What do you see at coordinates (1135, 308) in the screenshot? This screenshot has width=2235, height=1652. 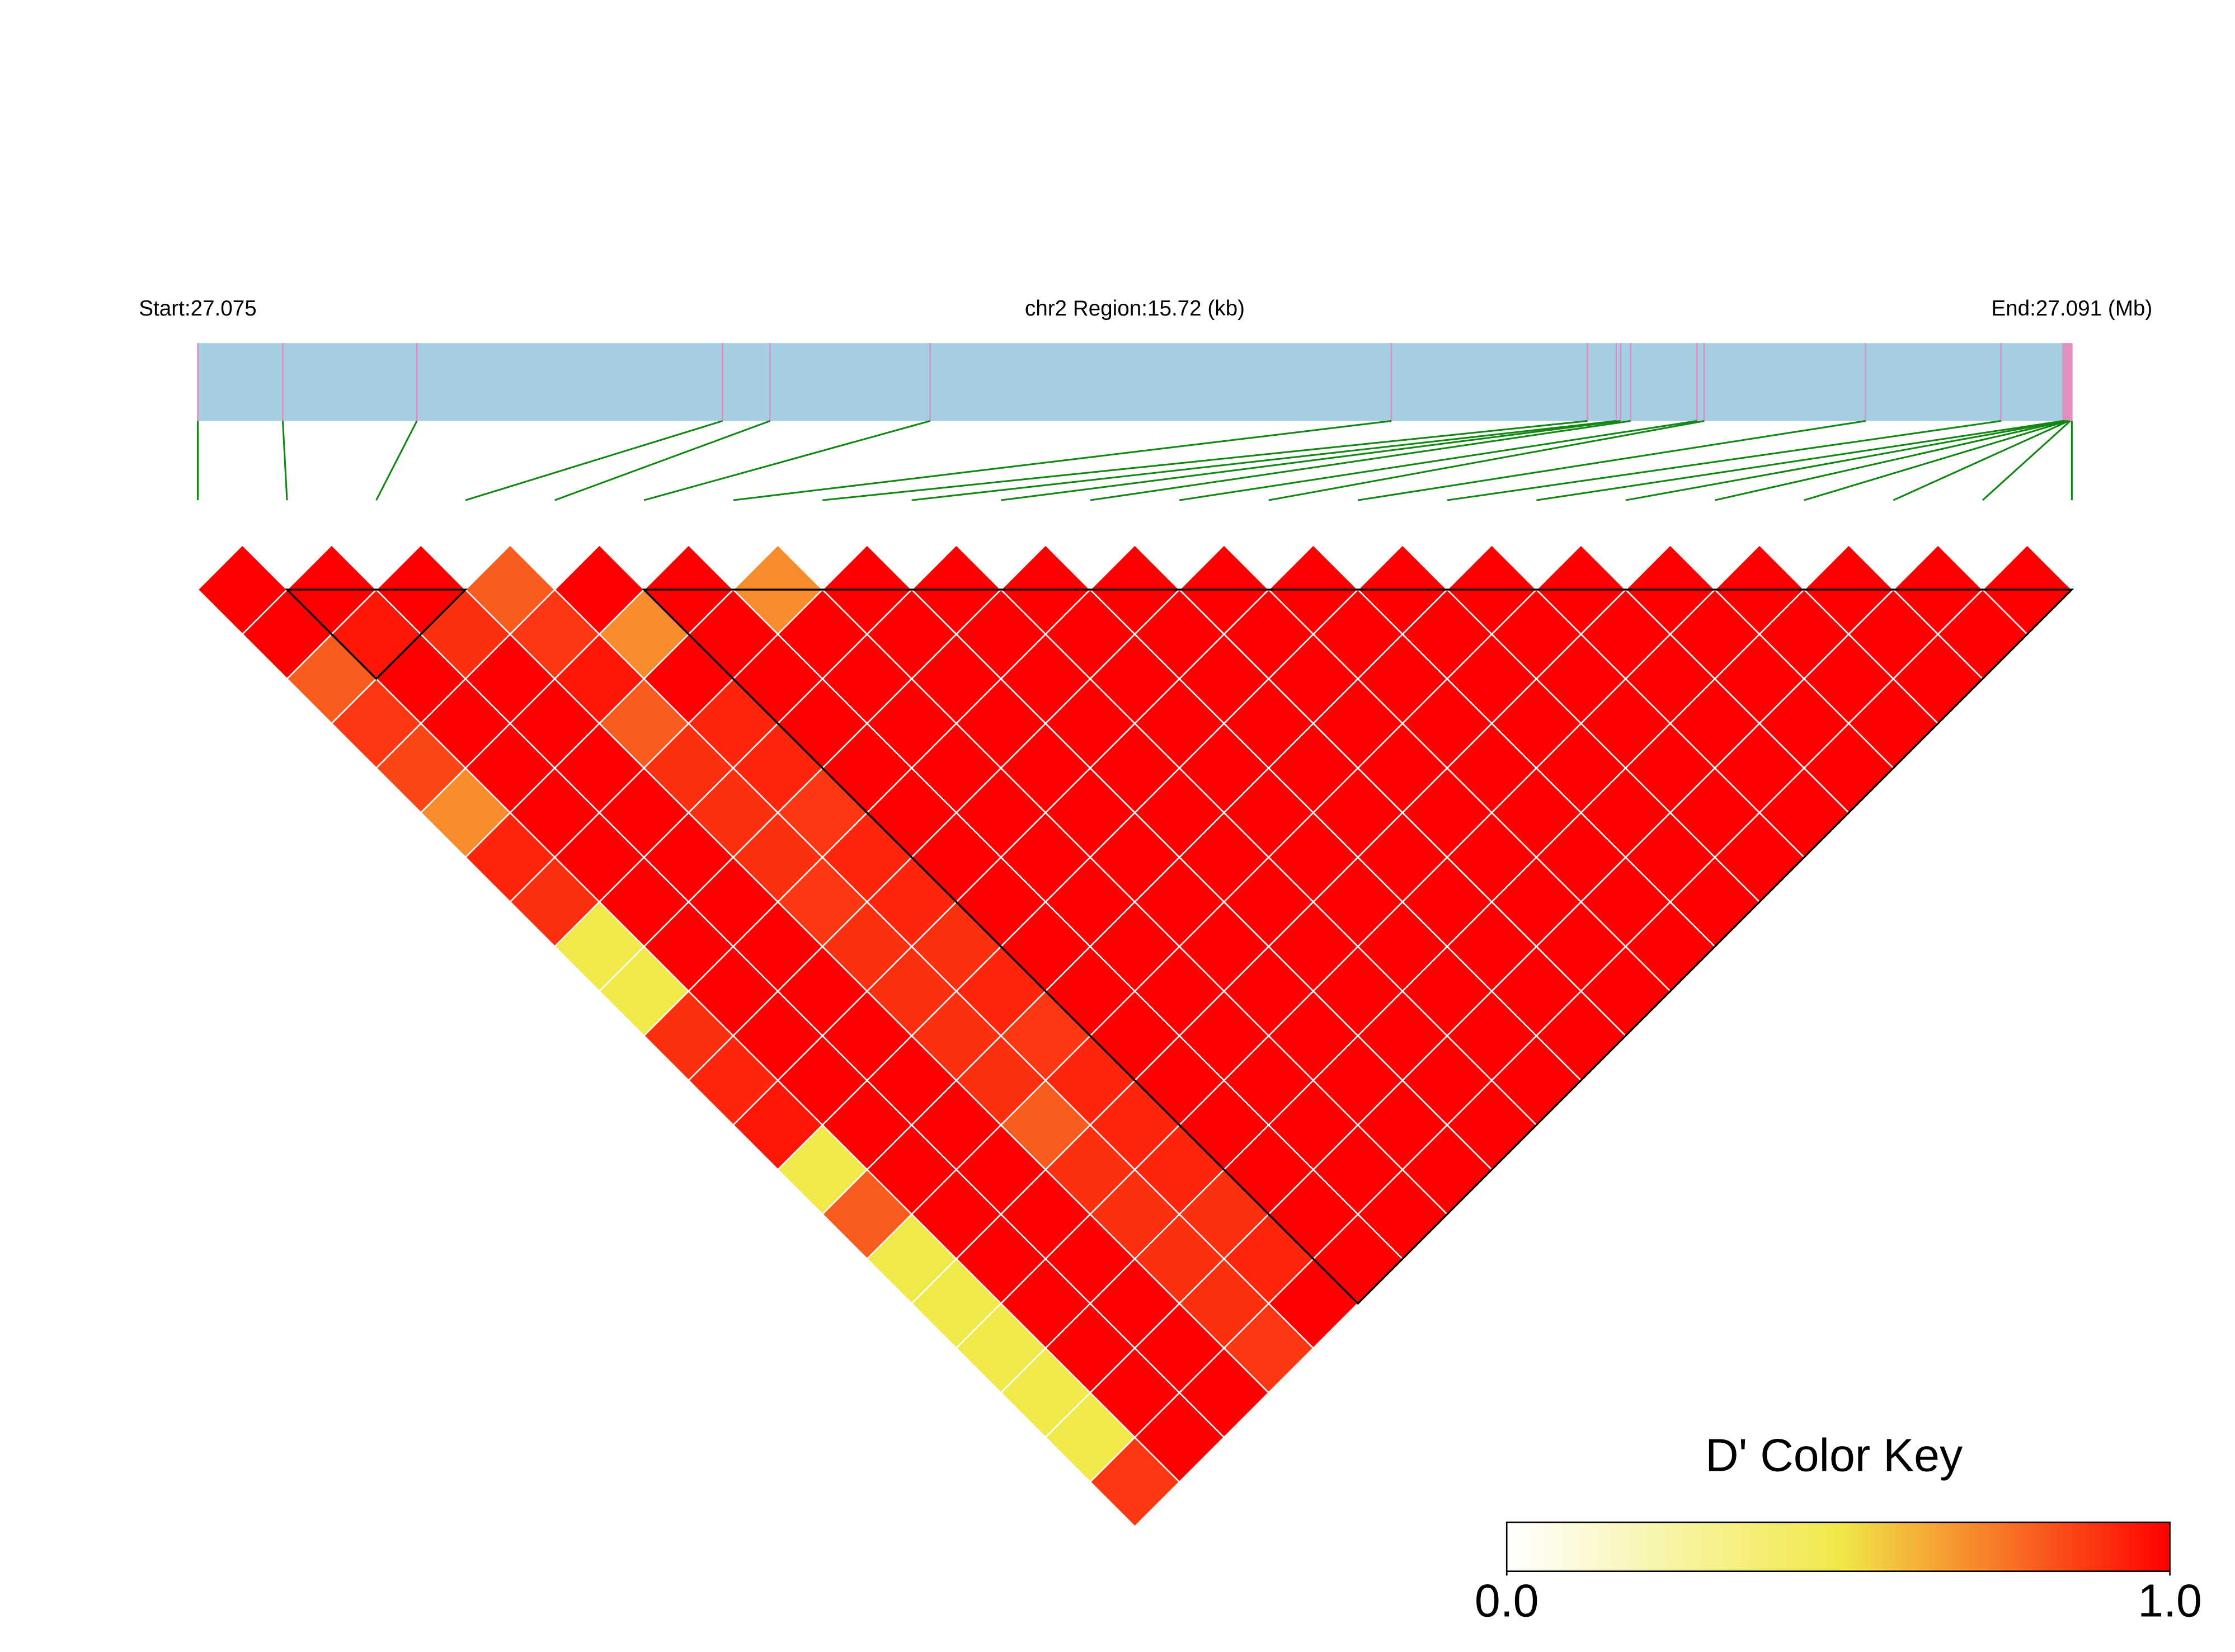 I see `region-label: chr2 Region:15.72 (kb)` at bounding box center [1135, 308].